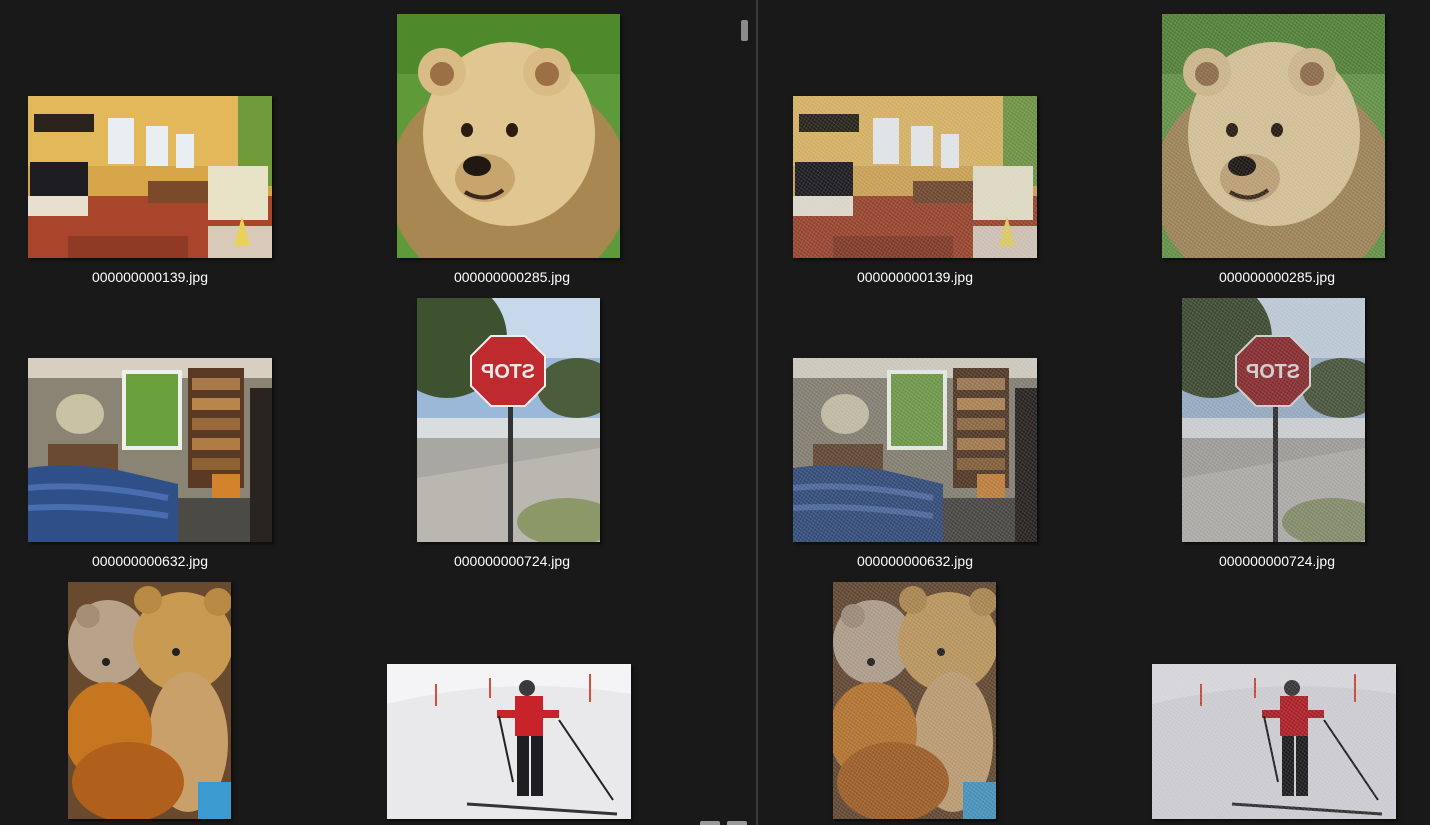 Image resolution: width=1430 pixels, height=825 pixels. I want to click on thumbnail-stop-sign: STOP, so click(508, 420).